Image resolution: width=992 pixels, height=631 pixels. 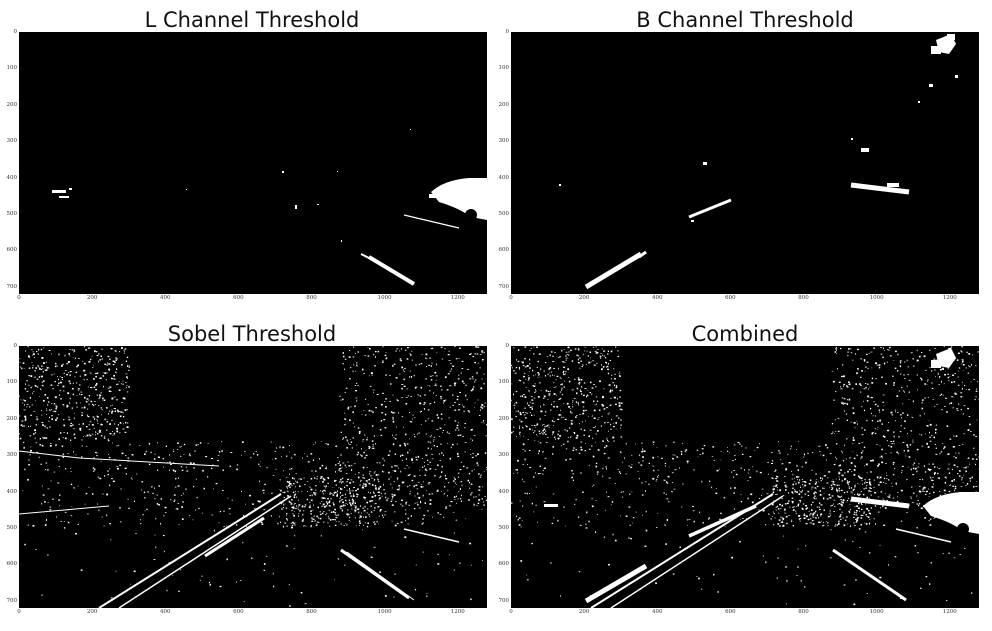 I want to click on panel-title-l-channel: L Channel Threshold, so click(x=252, y=20).